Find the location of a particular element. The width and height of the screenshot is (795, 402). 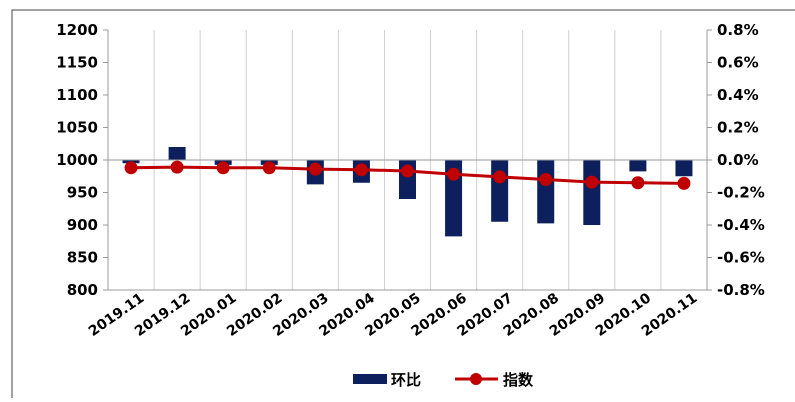

left-tick-label: 1100 is located at coordinates (77, 95).